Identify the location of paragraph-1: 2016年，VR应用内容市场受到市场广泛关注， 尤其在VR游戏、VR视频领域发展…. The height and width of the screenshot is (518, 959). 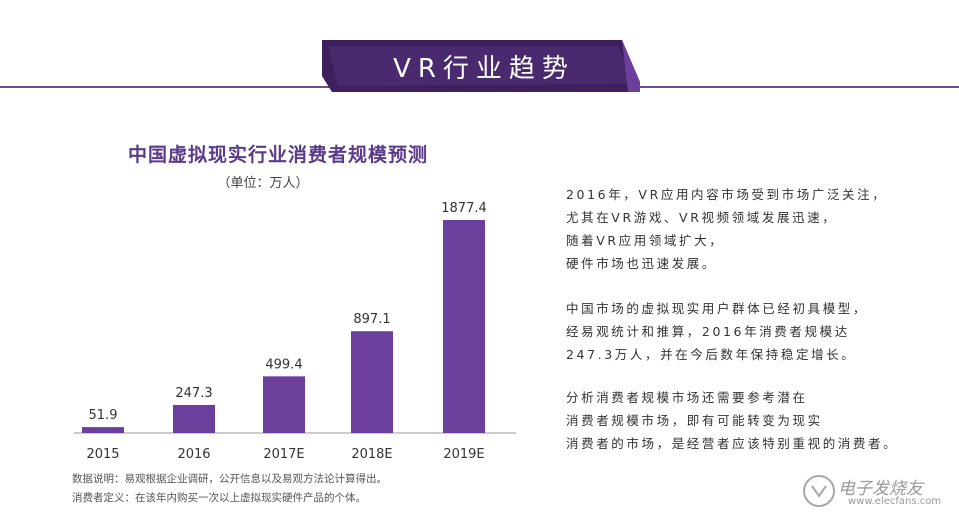
(761, 229).